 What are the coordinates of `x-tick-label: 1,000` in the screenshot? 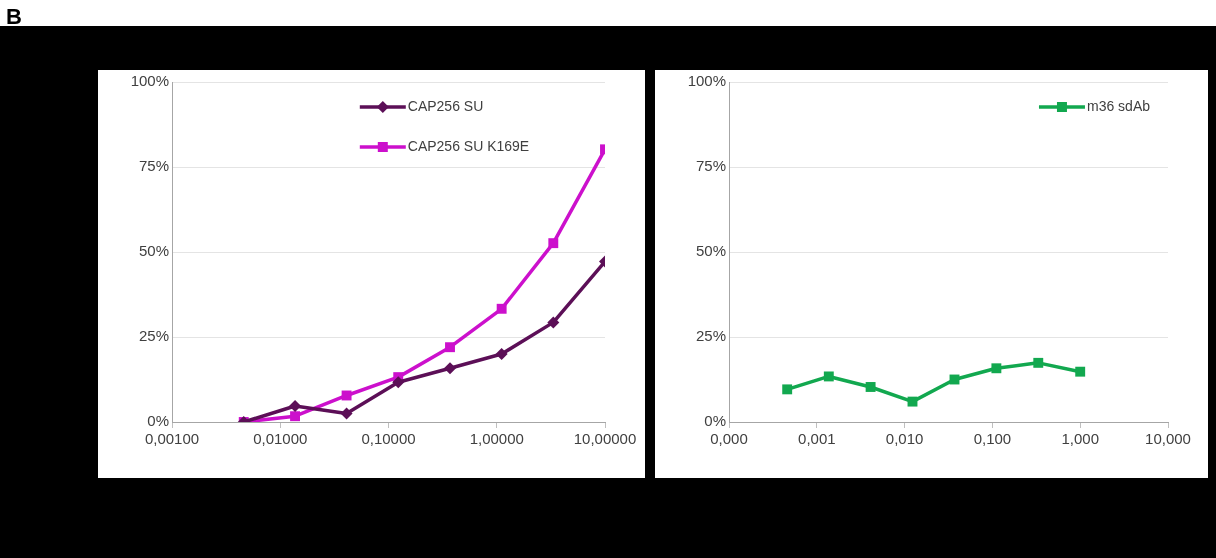 It's located at (1080, 439).